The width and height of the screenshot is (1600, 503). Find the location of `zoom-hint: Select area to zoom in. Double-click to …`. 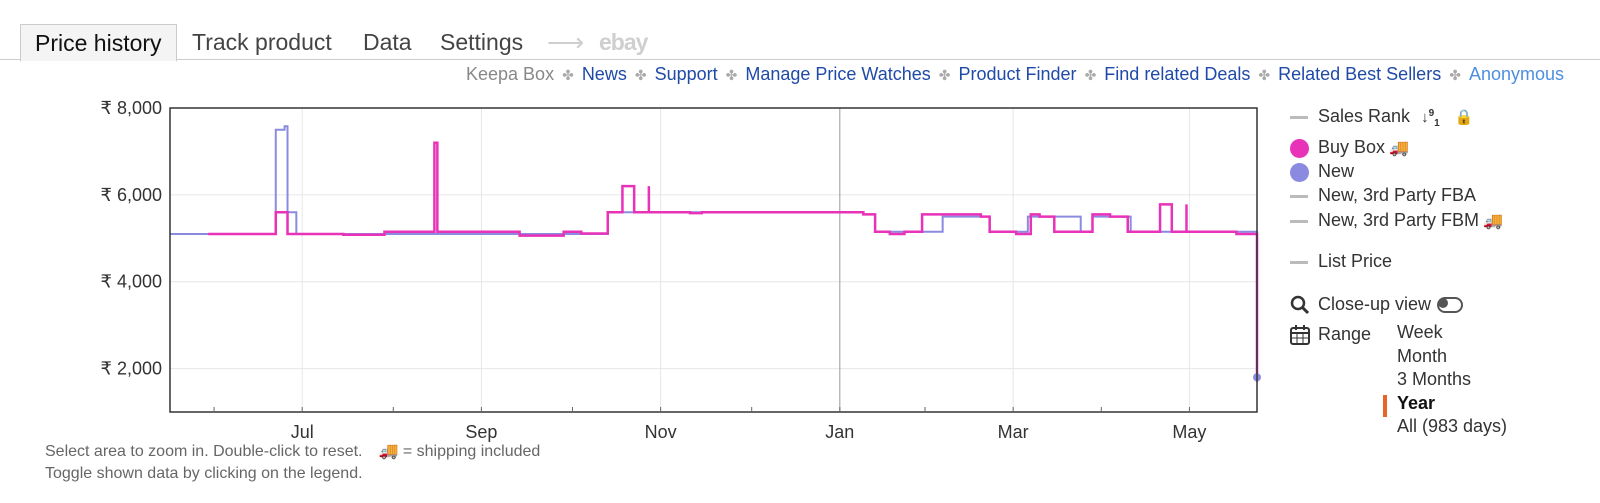

zoom-hint: Select area to zoom in. Double-click to … is located at coordinates (204, 451).